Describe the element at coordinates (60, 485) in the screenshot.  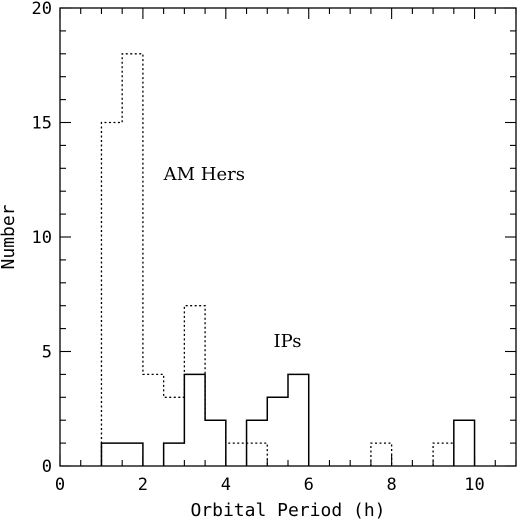
I see `x-tick-label: 0` at that location.